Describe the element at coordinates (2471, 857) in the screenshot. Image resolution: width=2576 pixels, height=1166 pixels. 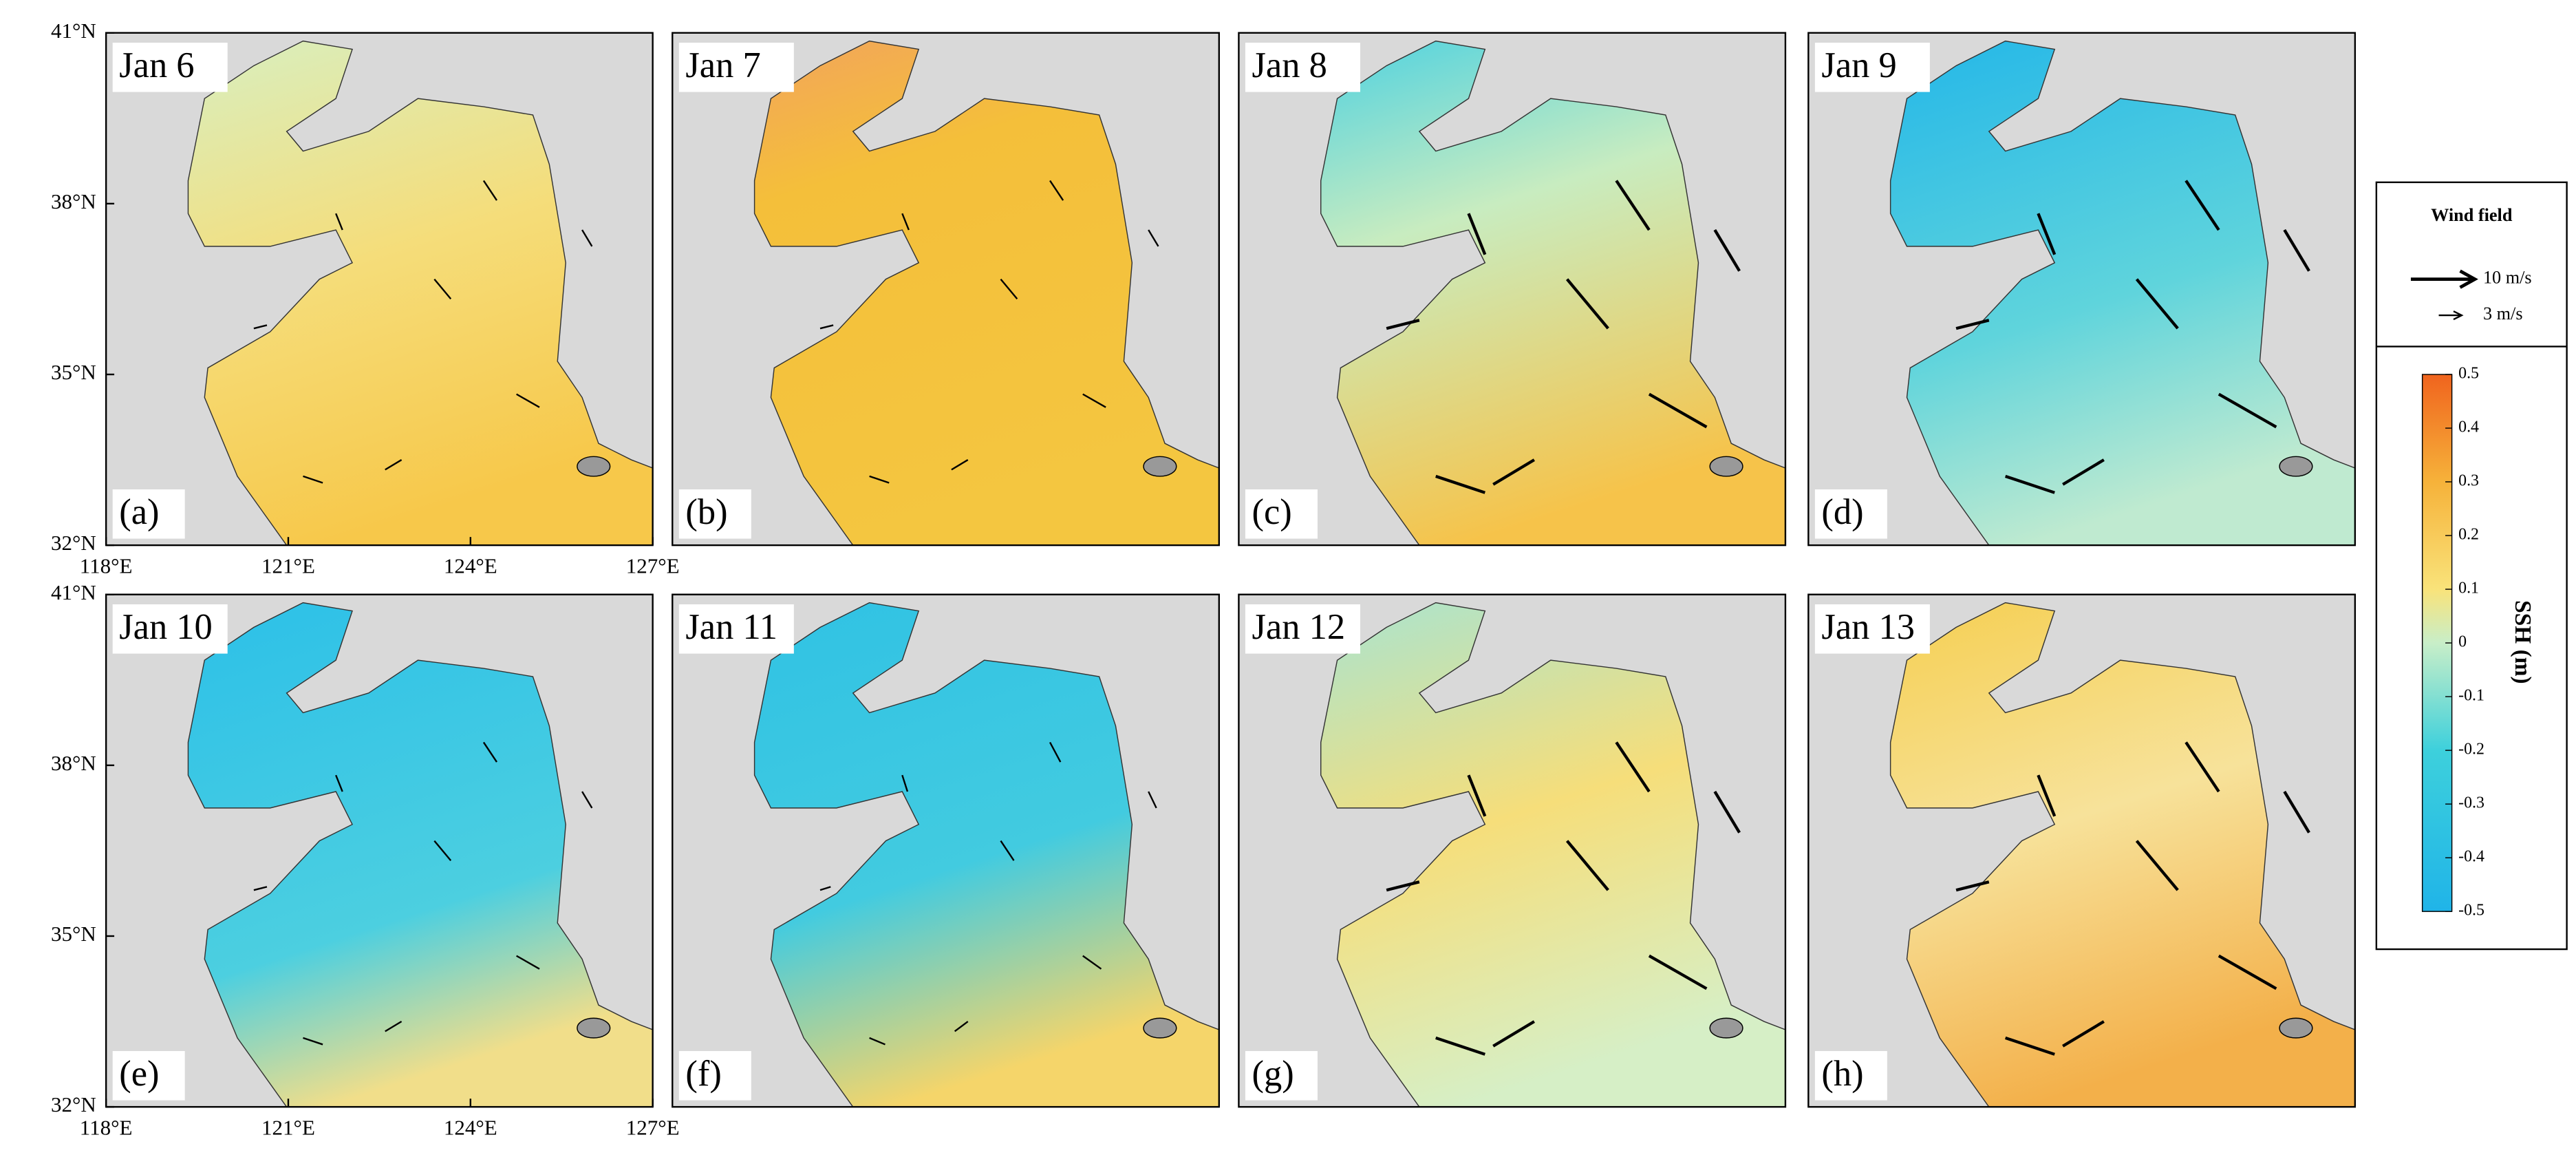
I see `colorbar-tick-label: -0.4` at that location.